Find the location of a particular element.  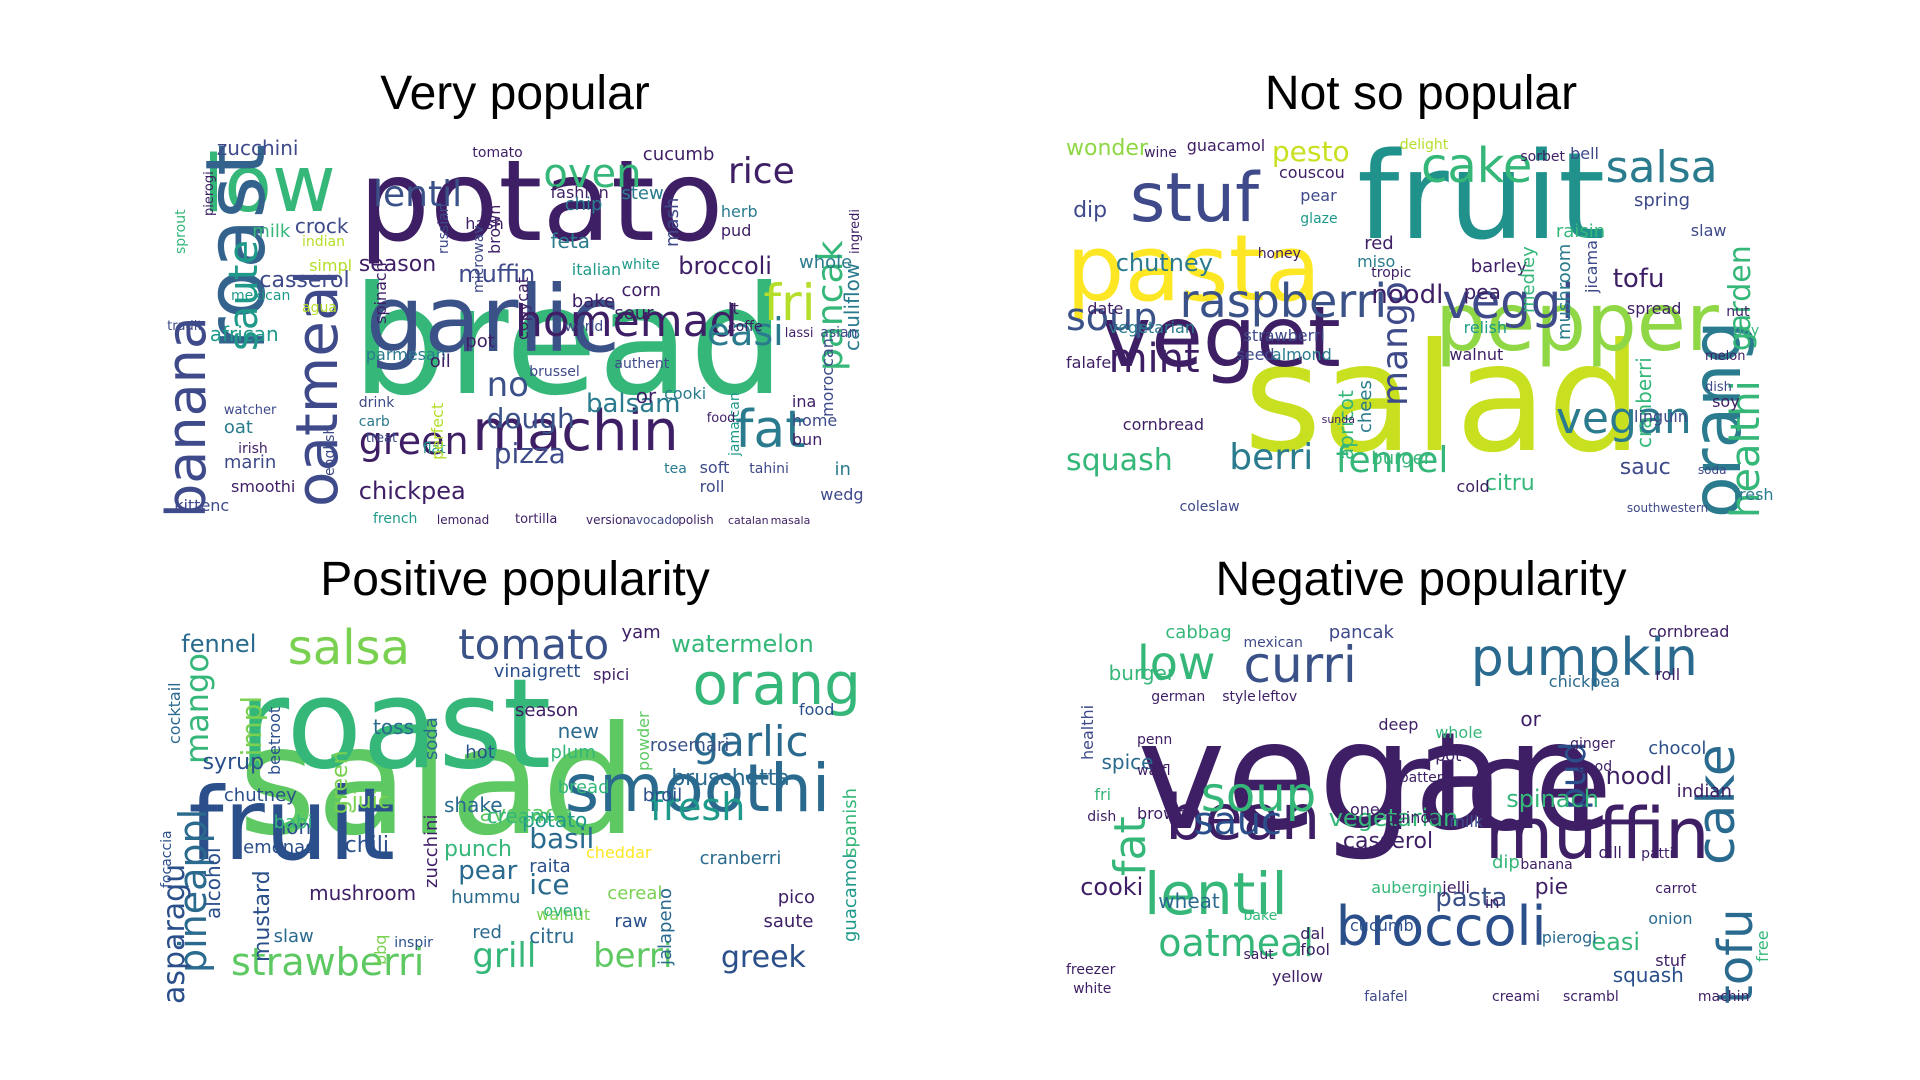

cloud-word: seed is located at coordinates (1255, 355).